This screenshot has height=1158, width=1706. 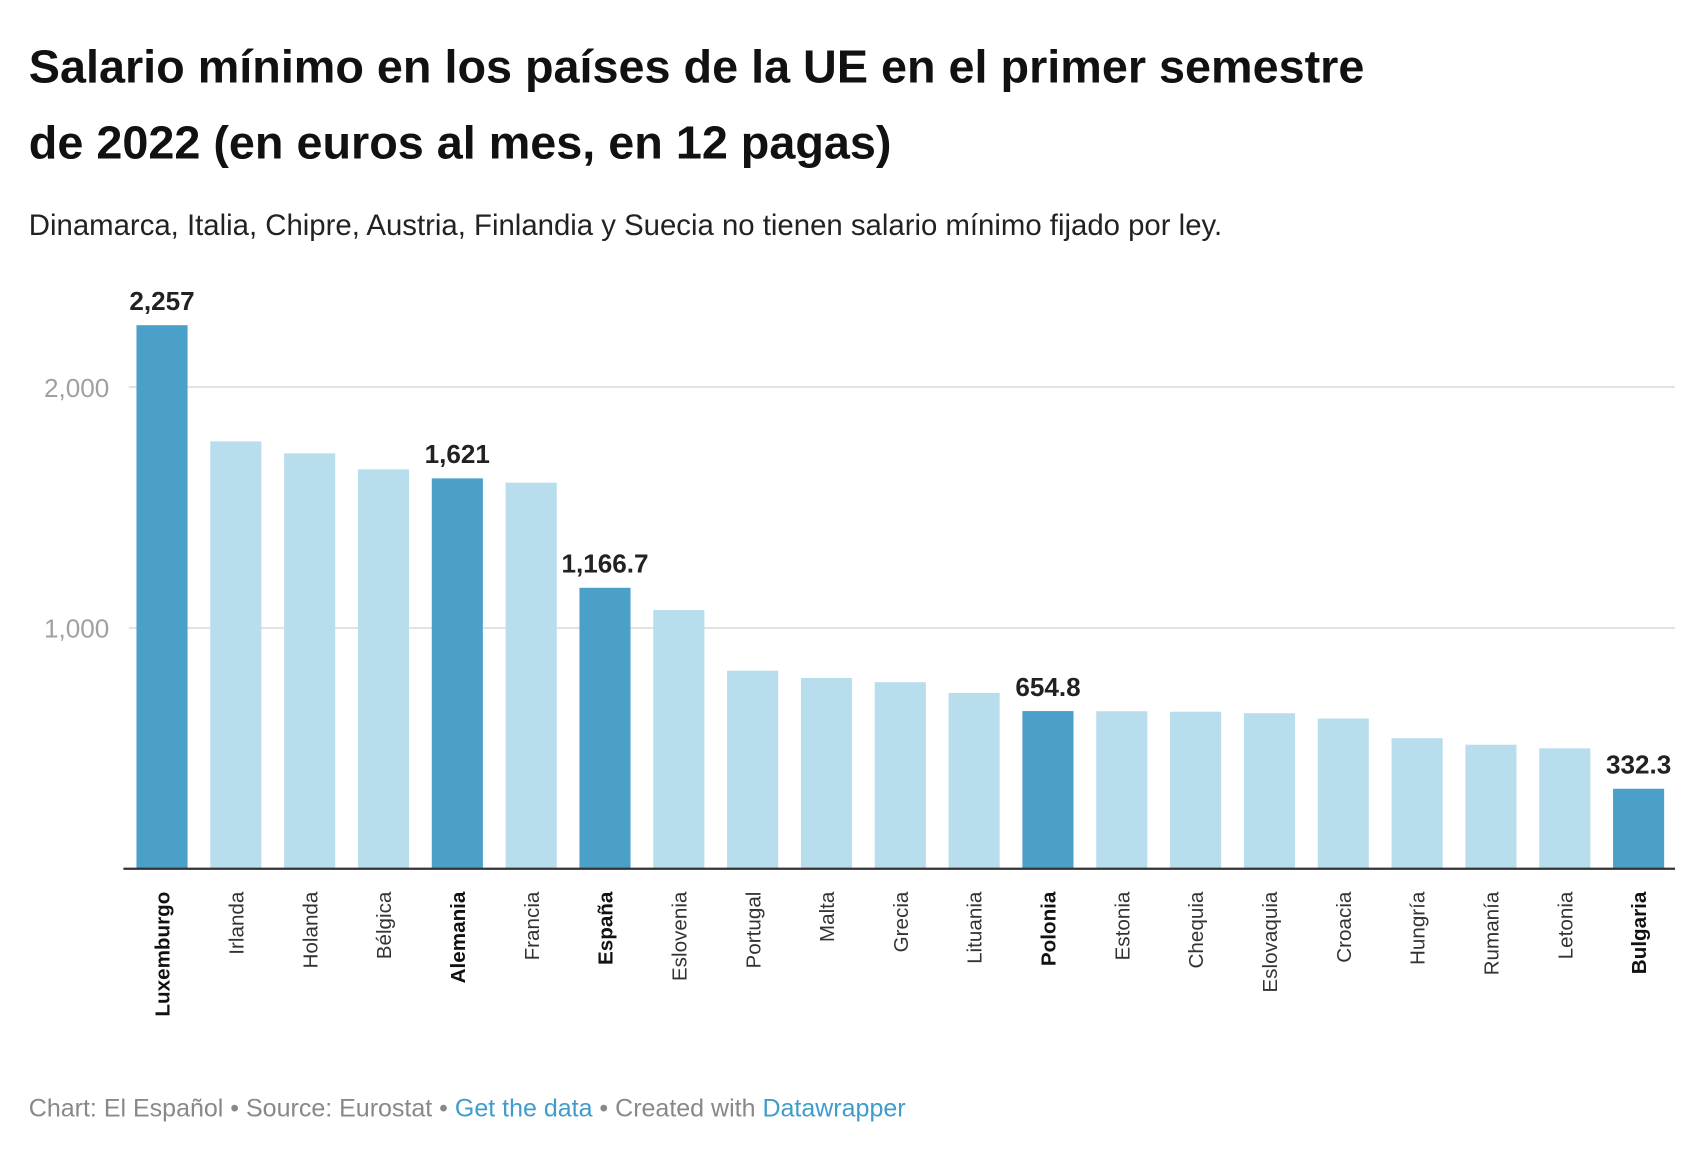 I want to click on data-label: 1,166.7, so click(x=604, y=564).